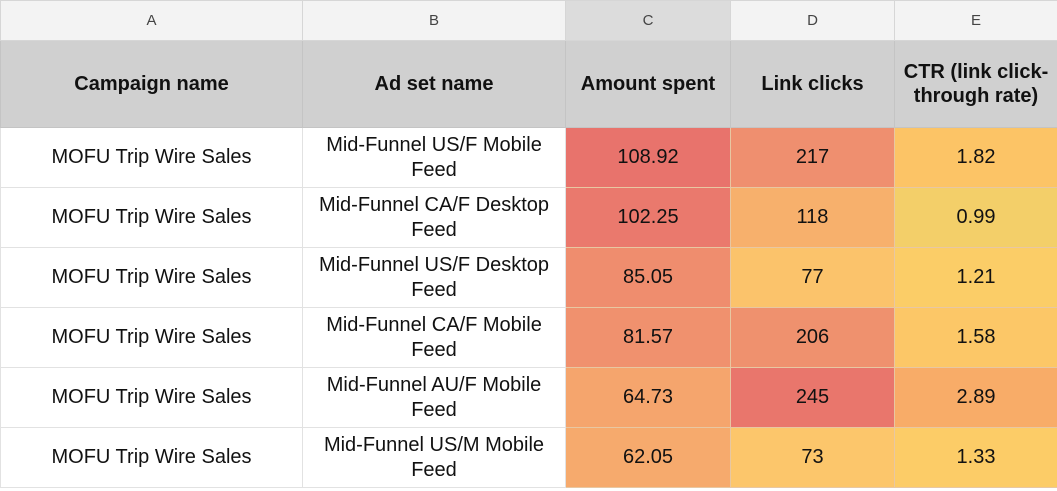 This screenshot has height=491, width=1057. What do you see at coordinates (648, 277) in the screenshot?
I see `cell-amount-spent: 85.05` at bounding box center [648, 277].